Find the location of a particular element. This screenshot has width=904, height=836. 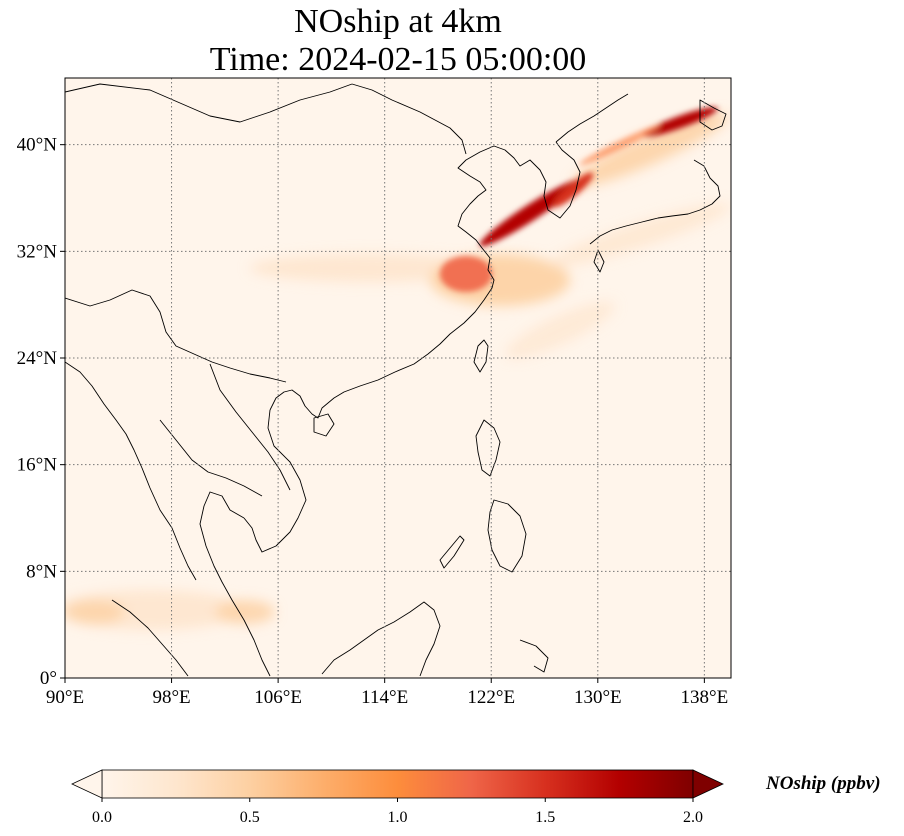

plume-honshu-band is located at coordinates (620, 145).